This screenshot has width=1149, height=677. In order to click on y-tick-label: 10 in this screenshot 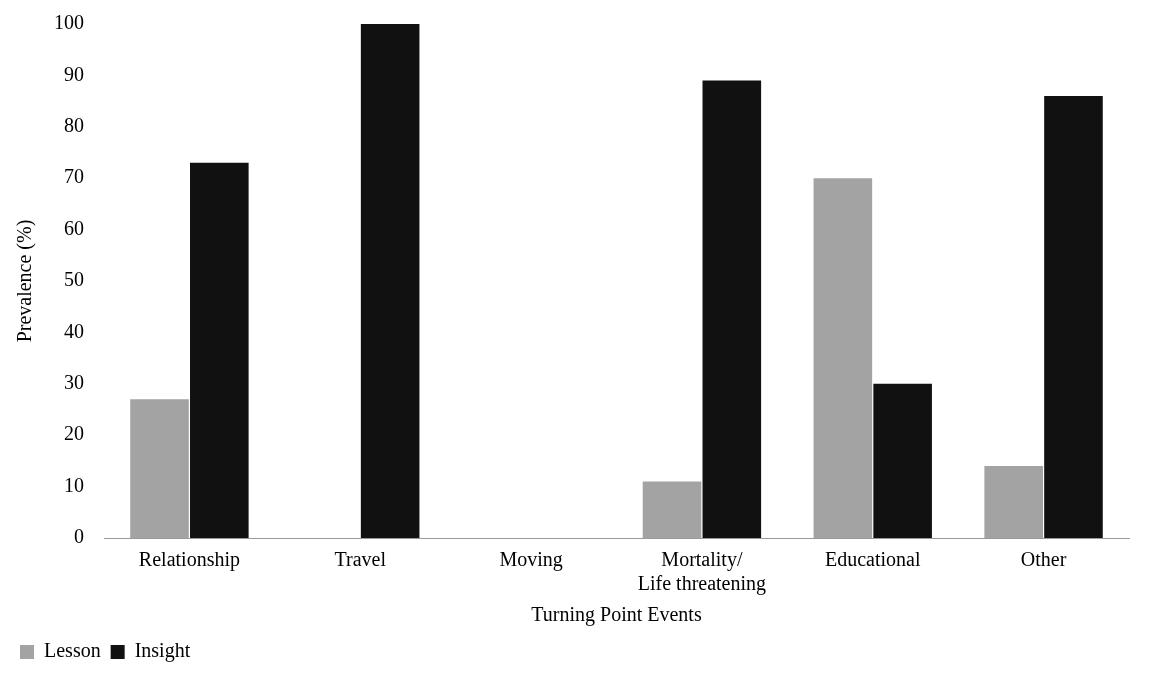, I will do `click(74, 484)`.